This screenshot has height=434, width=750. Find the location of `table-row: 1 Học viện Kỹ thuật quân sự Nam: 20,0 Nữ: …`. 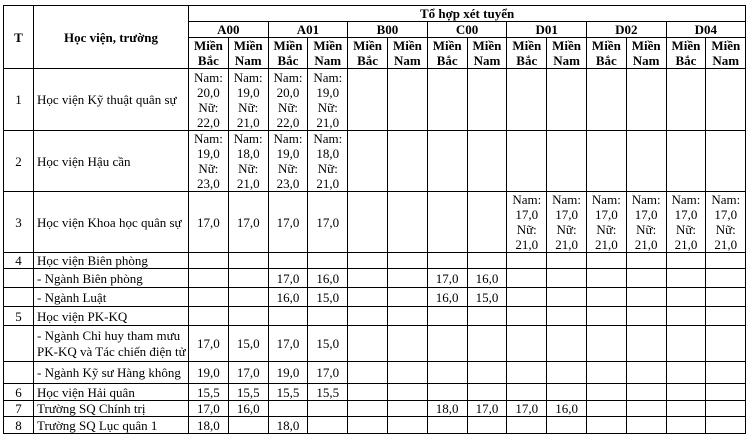

table-row: 1 Học viện Kỹ thuật quân sự Nam: 20,0 Nữ: … is located at coordinates (375, 99).